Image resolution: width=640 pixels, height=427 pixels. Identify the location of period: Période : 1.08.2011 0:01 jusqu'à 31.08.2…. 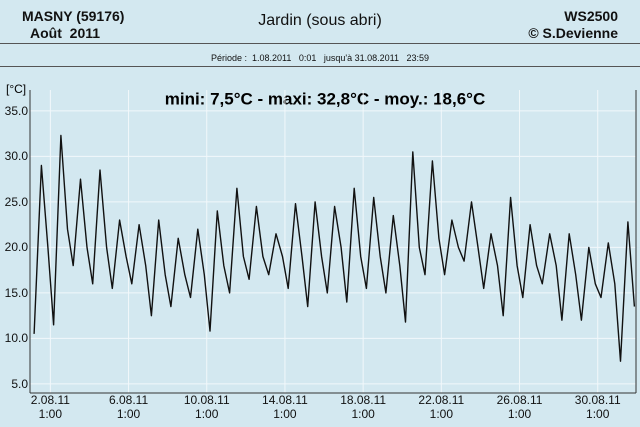
(320, 58).